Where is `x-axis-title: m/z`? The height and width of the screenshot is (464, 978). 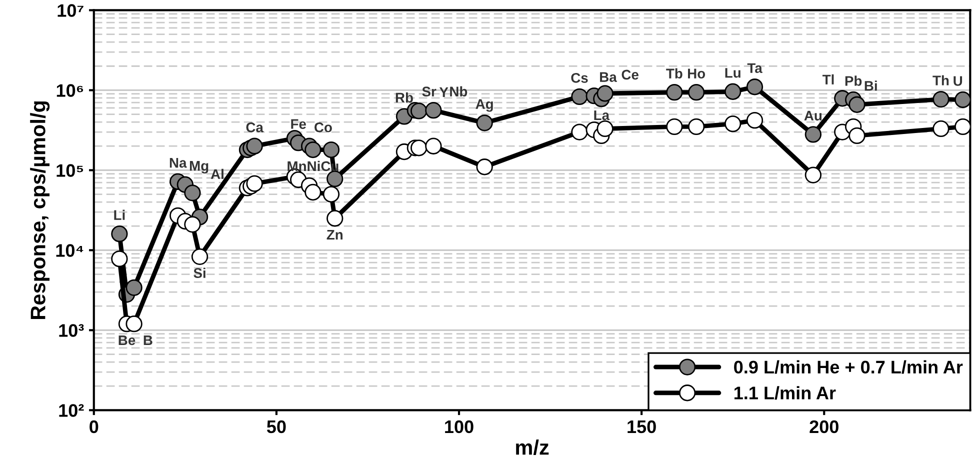 x-axis-title: m/z is located at coordinates (532, 448).